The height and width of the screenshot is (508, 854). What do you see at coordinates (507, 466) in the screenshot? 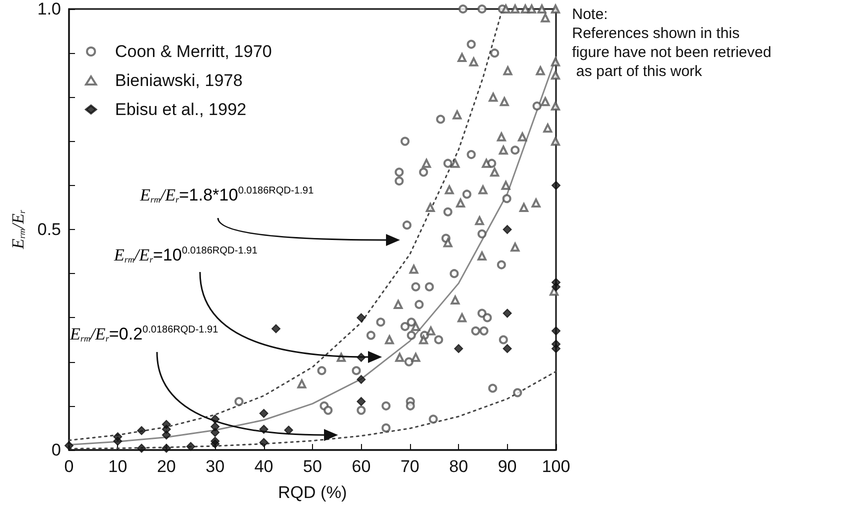
I see `x-tick-label: 90` at bounding box center [507, 466].